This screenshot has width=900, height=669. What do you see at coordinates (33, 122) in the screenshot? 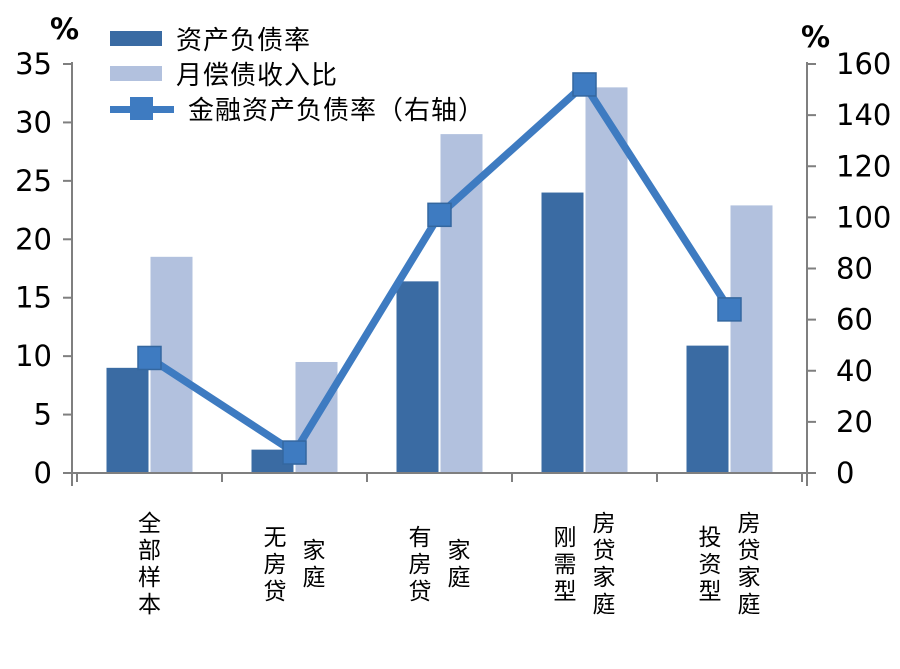
I see `left-axis-tick-label: 30` at bounding box center [33, 122].